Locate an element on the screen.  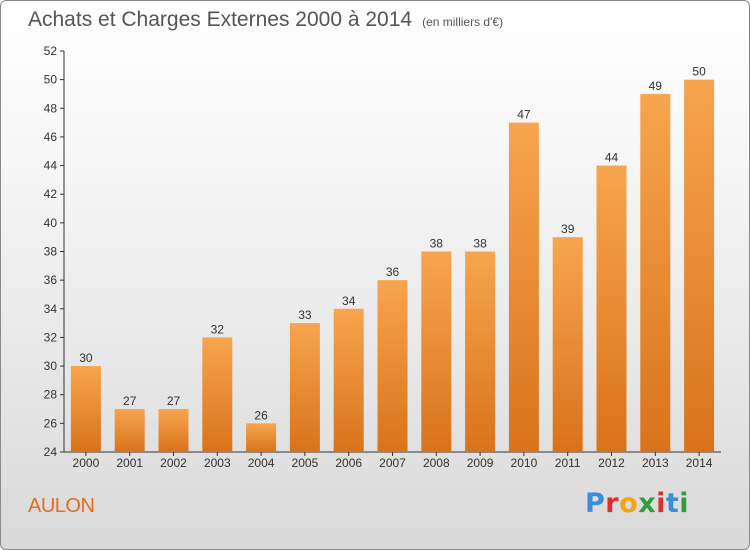
bar-2011 is located at coordinates (567, 344).